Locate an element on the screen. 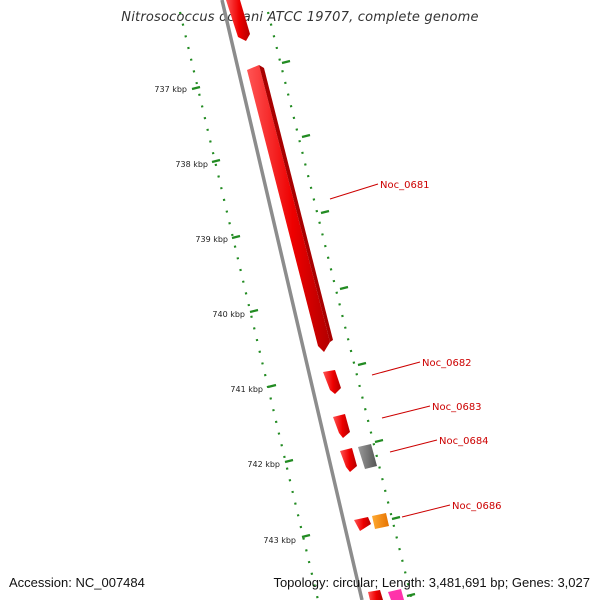 The height and width of the screenshot is (600, 600). tick-label: 740 kbp is located at coordinates (228, 314).